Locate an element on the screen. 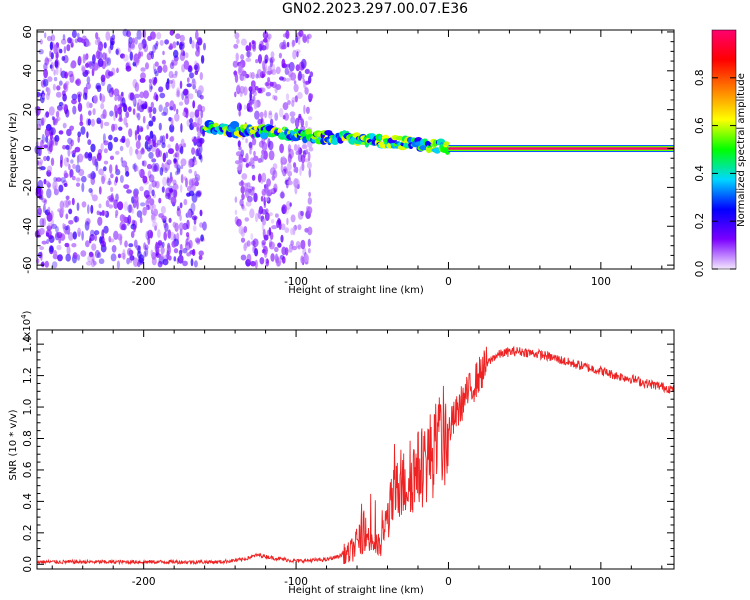 This screenshot has height=600, width=750. snr-y-tick-label: 0.6 is located at coordinates (28, 469).